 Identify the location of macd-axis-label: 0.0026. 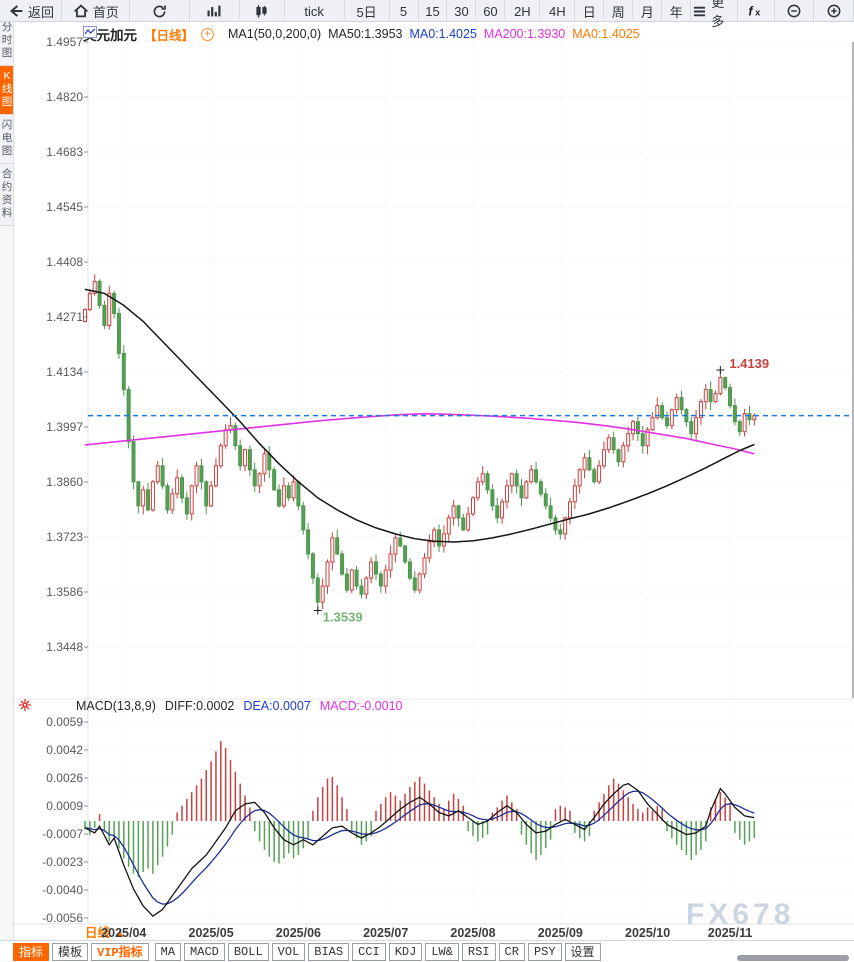
(64, 778).